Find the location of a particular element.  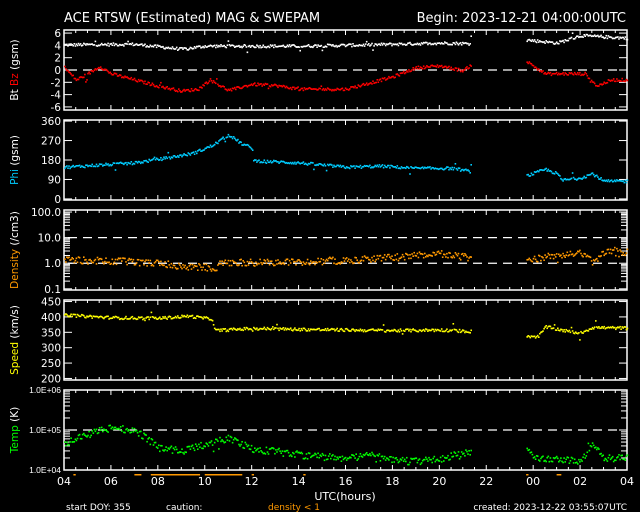

x-tick-label: 18 is located at coordinates (392, 481).